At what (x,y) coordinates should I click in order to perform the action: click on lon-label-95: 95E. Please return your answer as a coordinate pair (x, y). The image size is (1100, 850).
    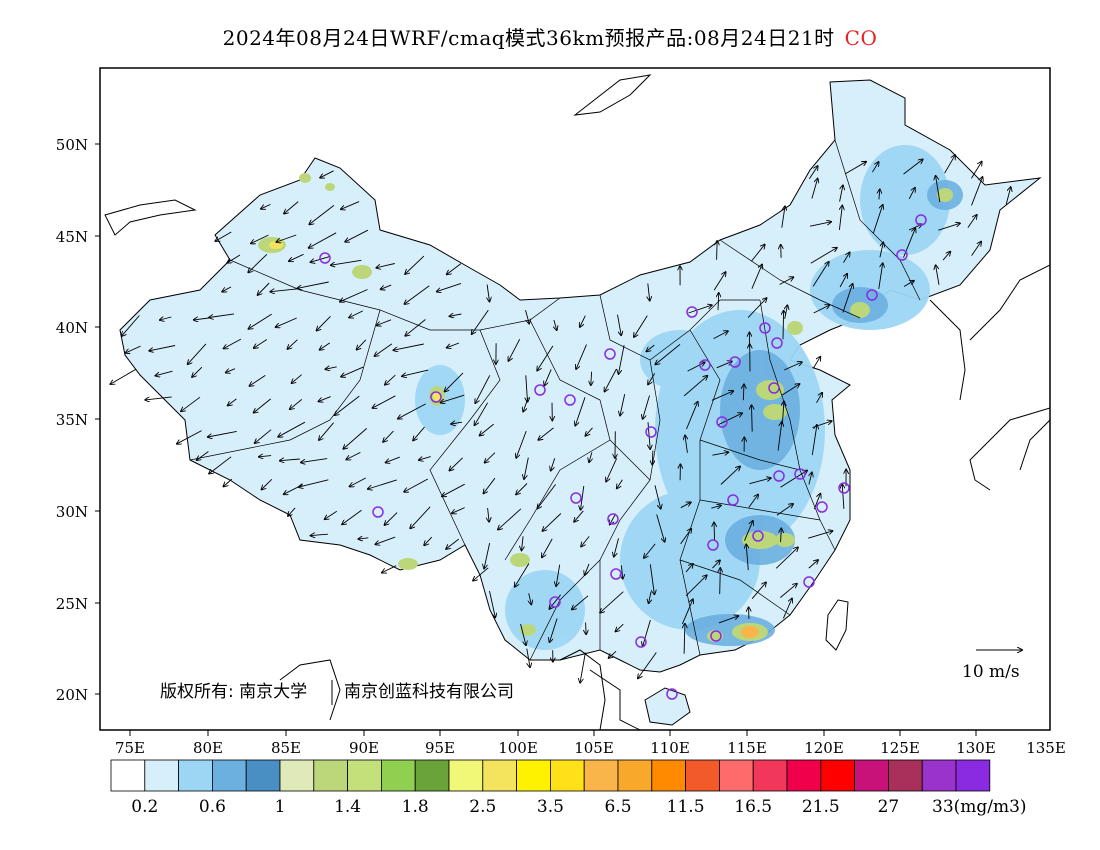
    Looking at the image, I should click on (440, 748).